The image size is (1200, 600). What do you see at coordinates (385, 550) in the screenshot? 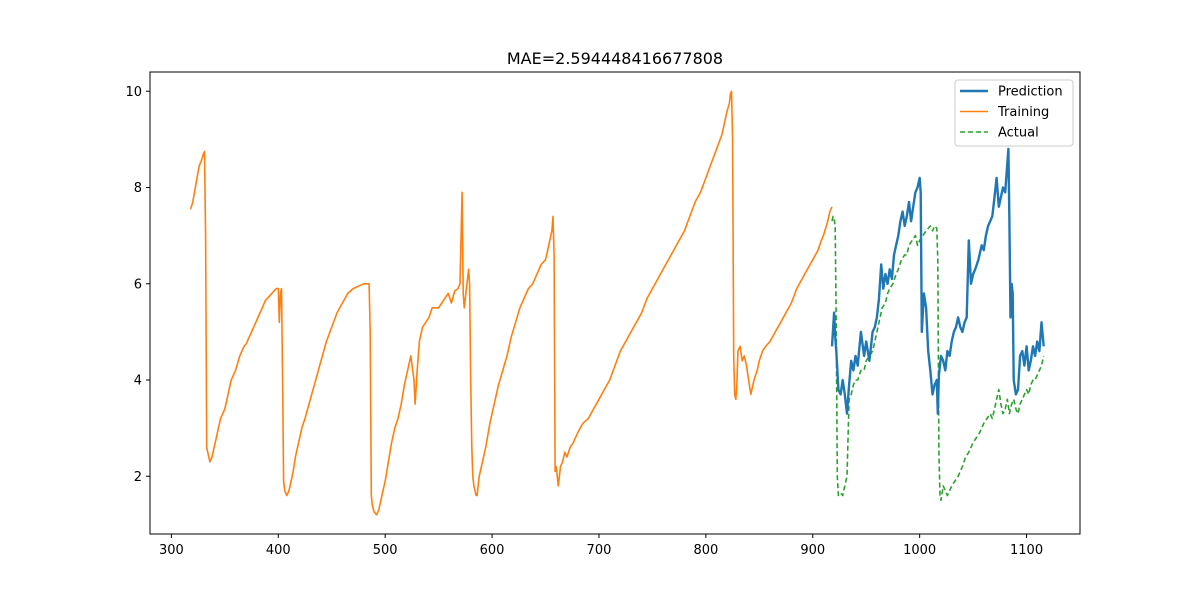
I see `x-tick-label: 500` at bounding box center [385, 550].